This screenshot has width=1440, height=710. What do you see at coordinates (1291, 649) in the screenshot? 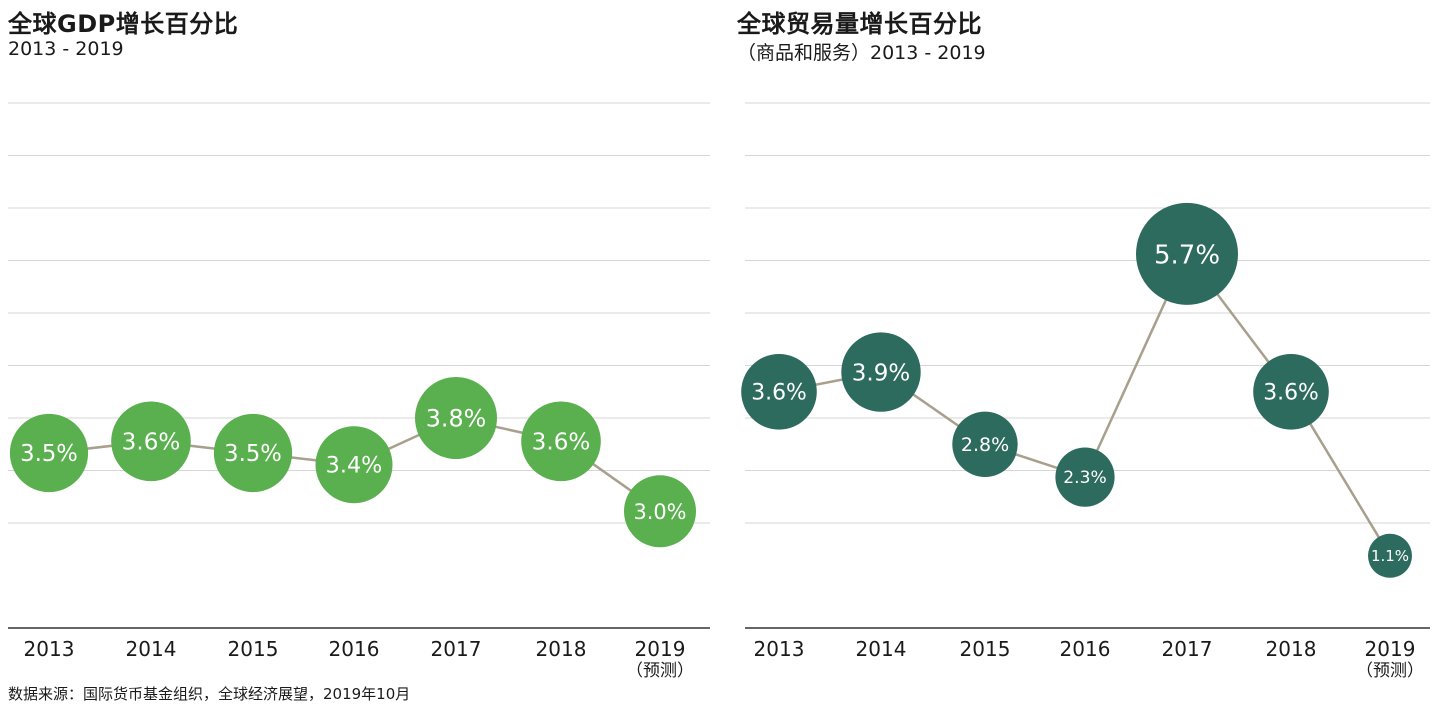
I see `trade-x-tick-2018: 2018` at bounding box center [1291, 649].